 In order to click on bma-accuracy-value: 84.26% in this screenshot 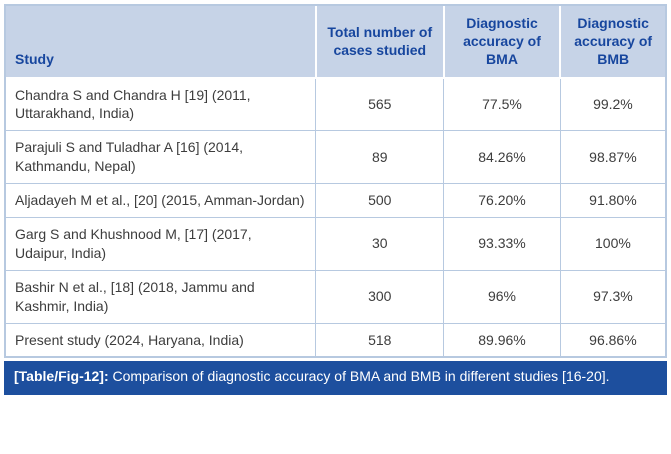, I will do `click(502, 157)`.